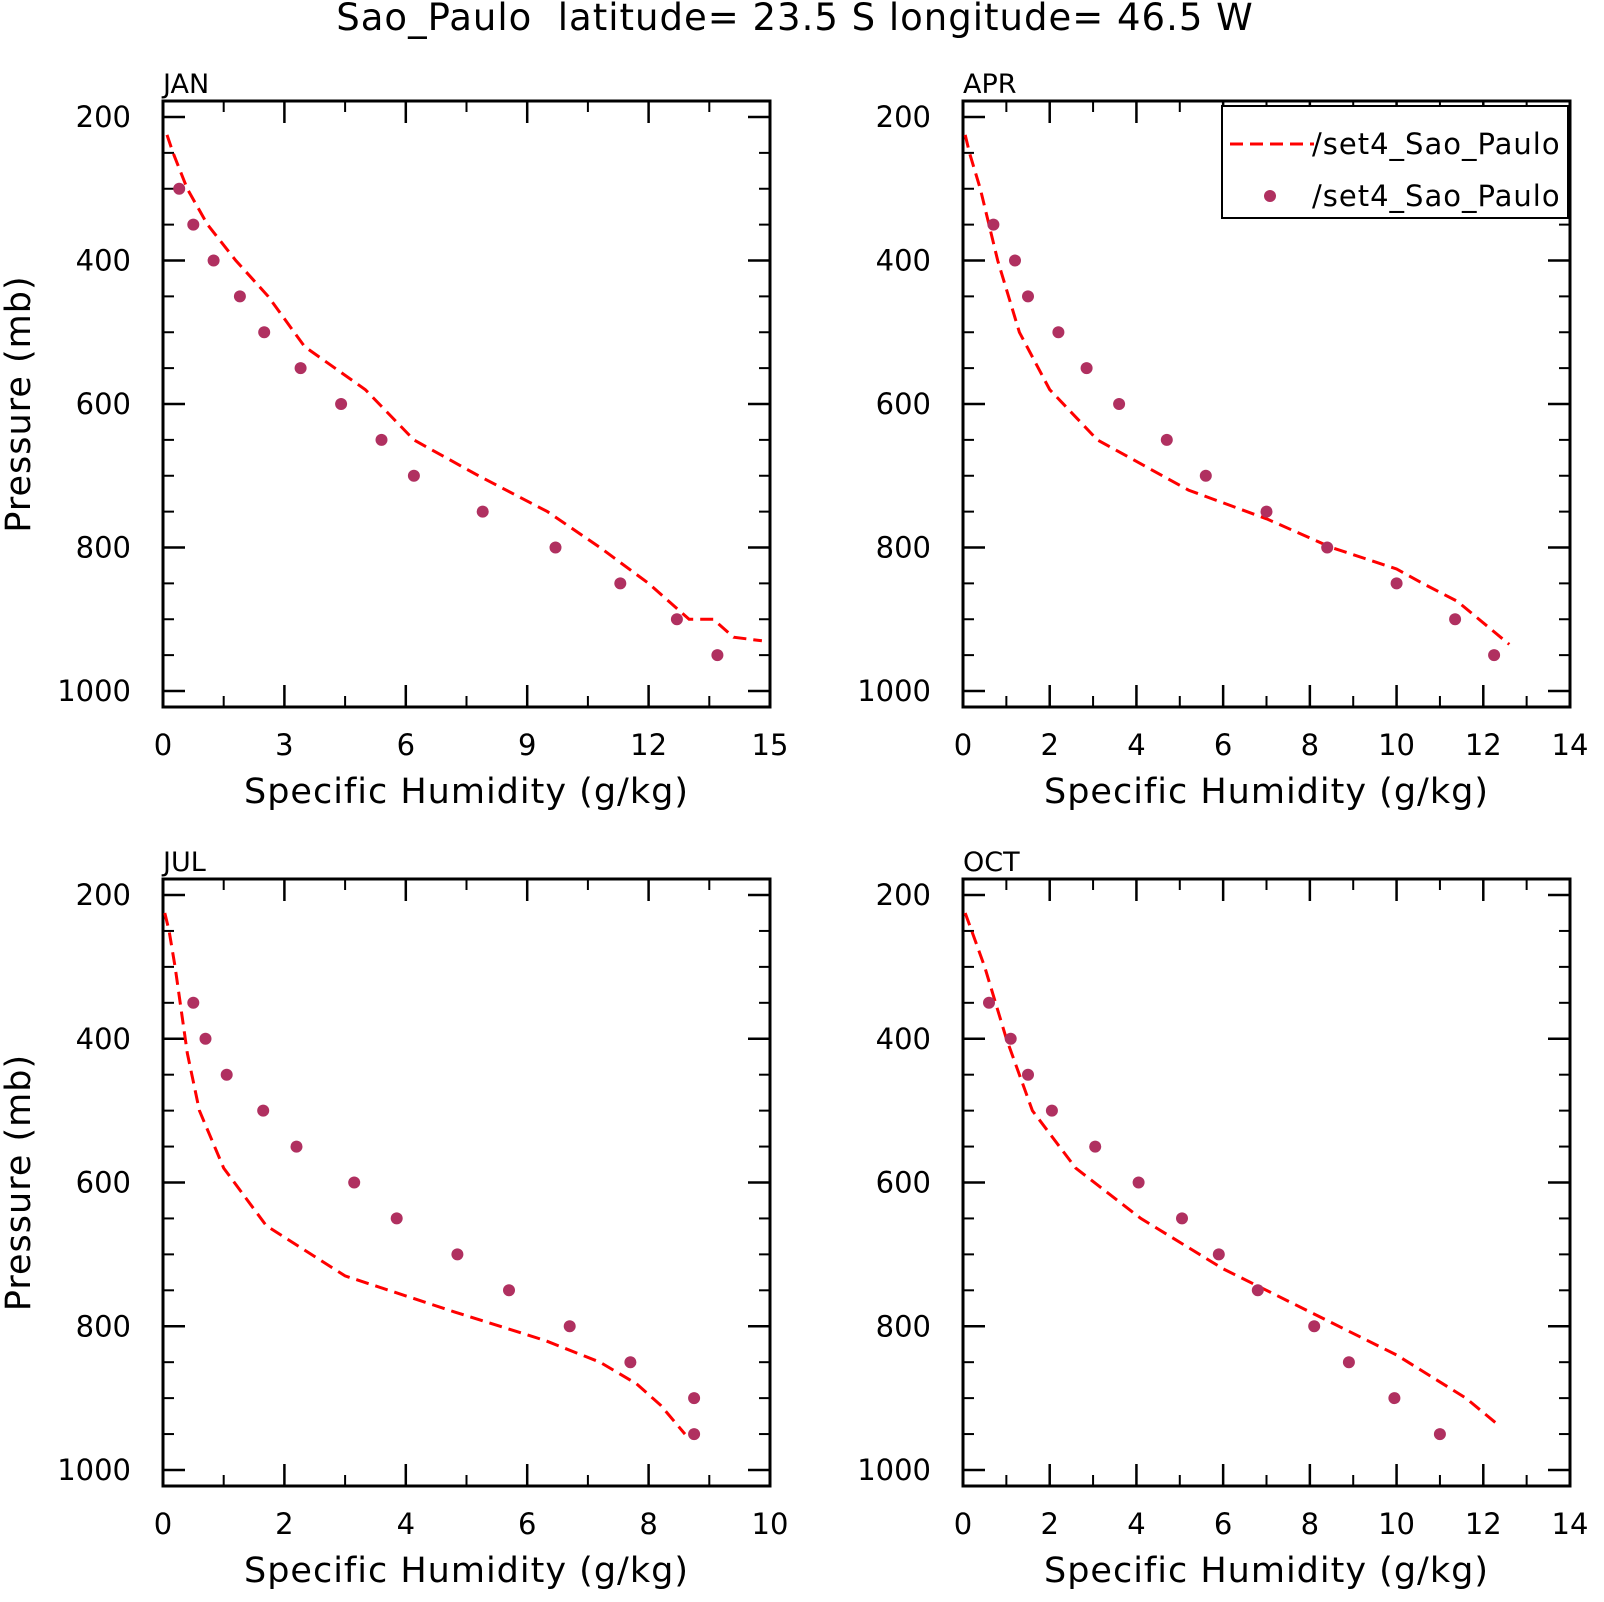 Image resolution: width=1604 pixels, height=1602 pixels. What do you see at coordinates (1395, 170) in the screenshot?
I see `legend-entries: /set4_Sao_Paulo/set4_Sao_Paulo` at bounding box center [1395, 170].